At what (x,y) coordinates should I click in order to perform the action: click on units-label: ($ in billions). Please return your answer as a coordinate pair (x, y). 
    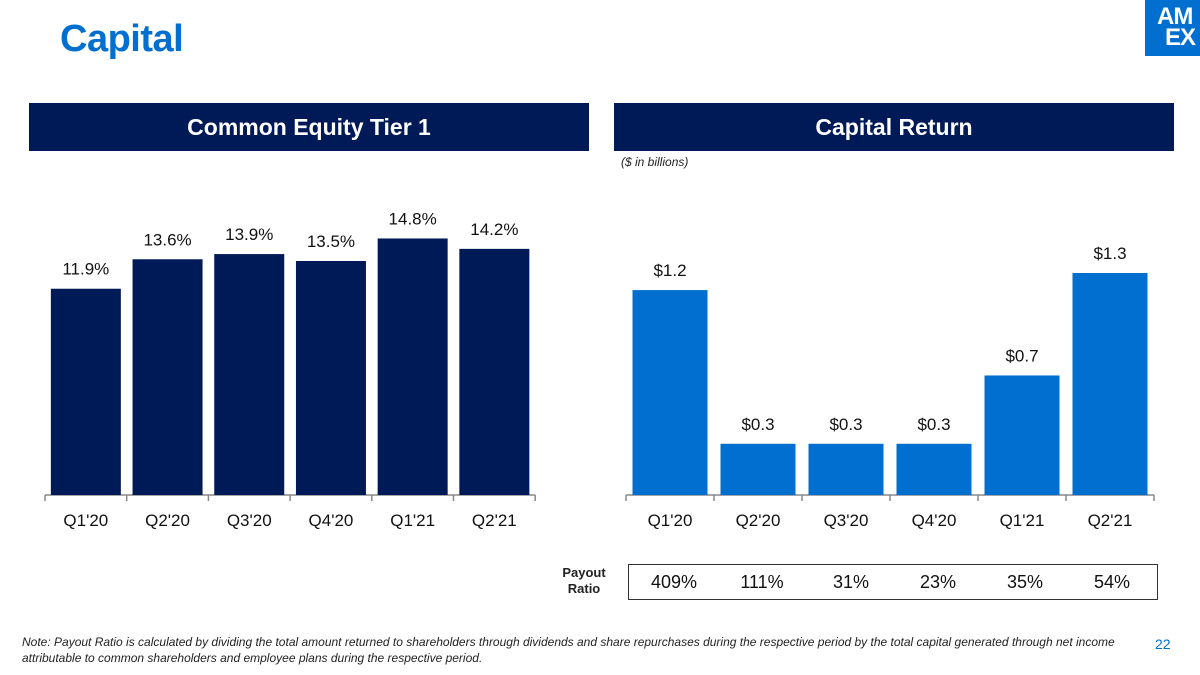
    Looking at the image, I should click on (655, 162).